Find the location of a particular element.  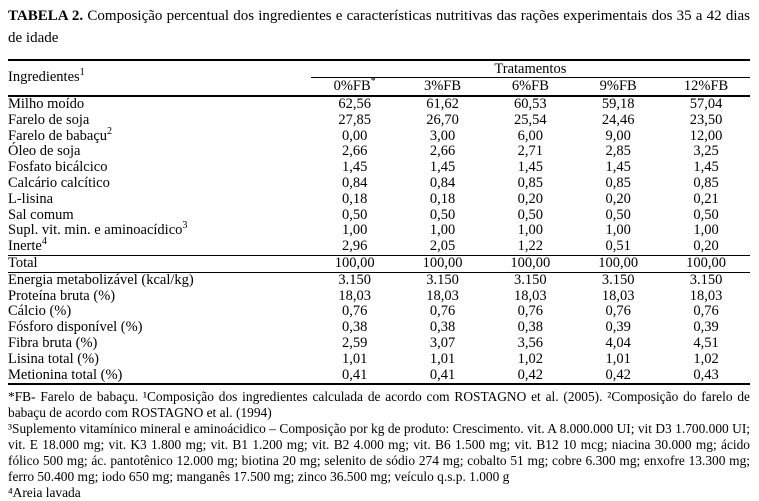

table-row: Óleo de soja 2,66 2,66 2,71 2,85 3,25 is located at coordinates (379, 152).